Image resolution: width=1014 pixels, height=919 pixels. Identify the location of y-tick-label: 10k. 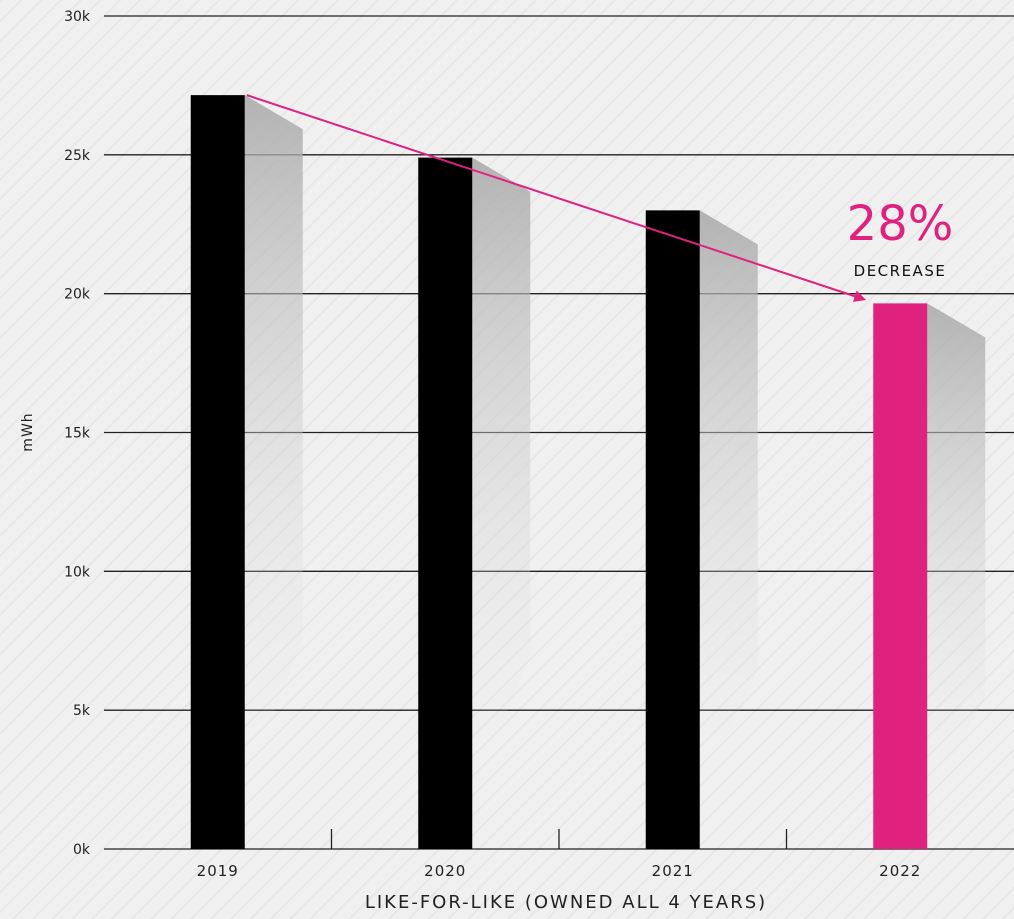
(77, 572).